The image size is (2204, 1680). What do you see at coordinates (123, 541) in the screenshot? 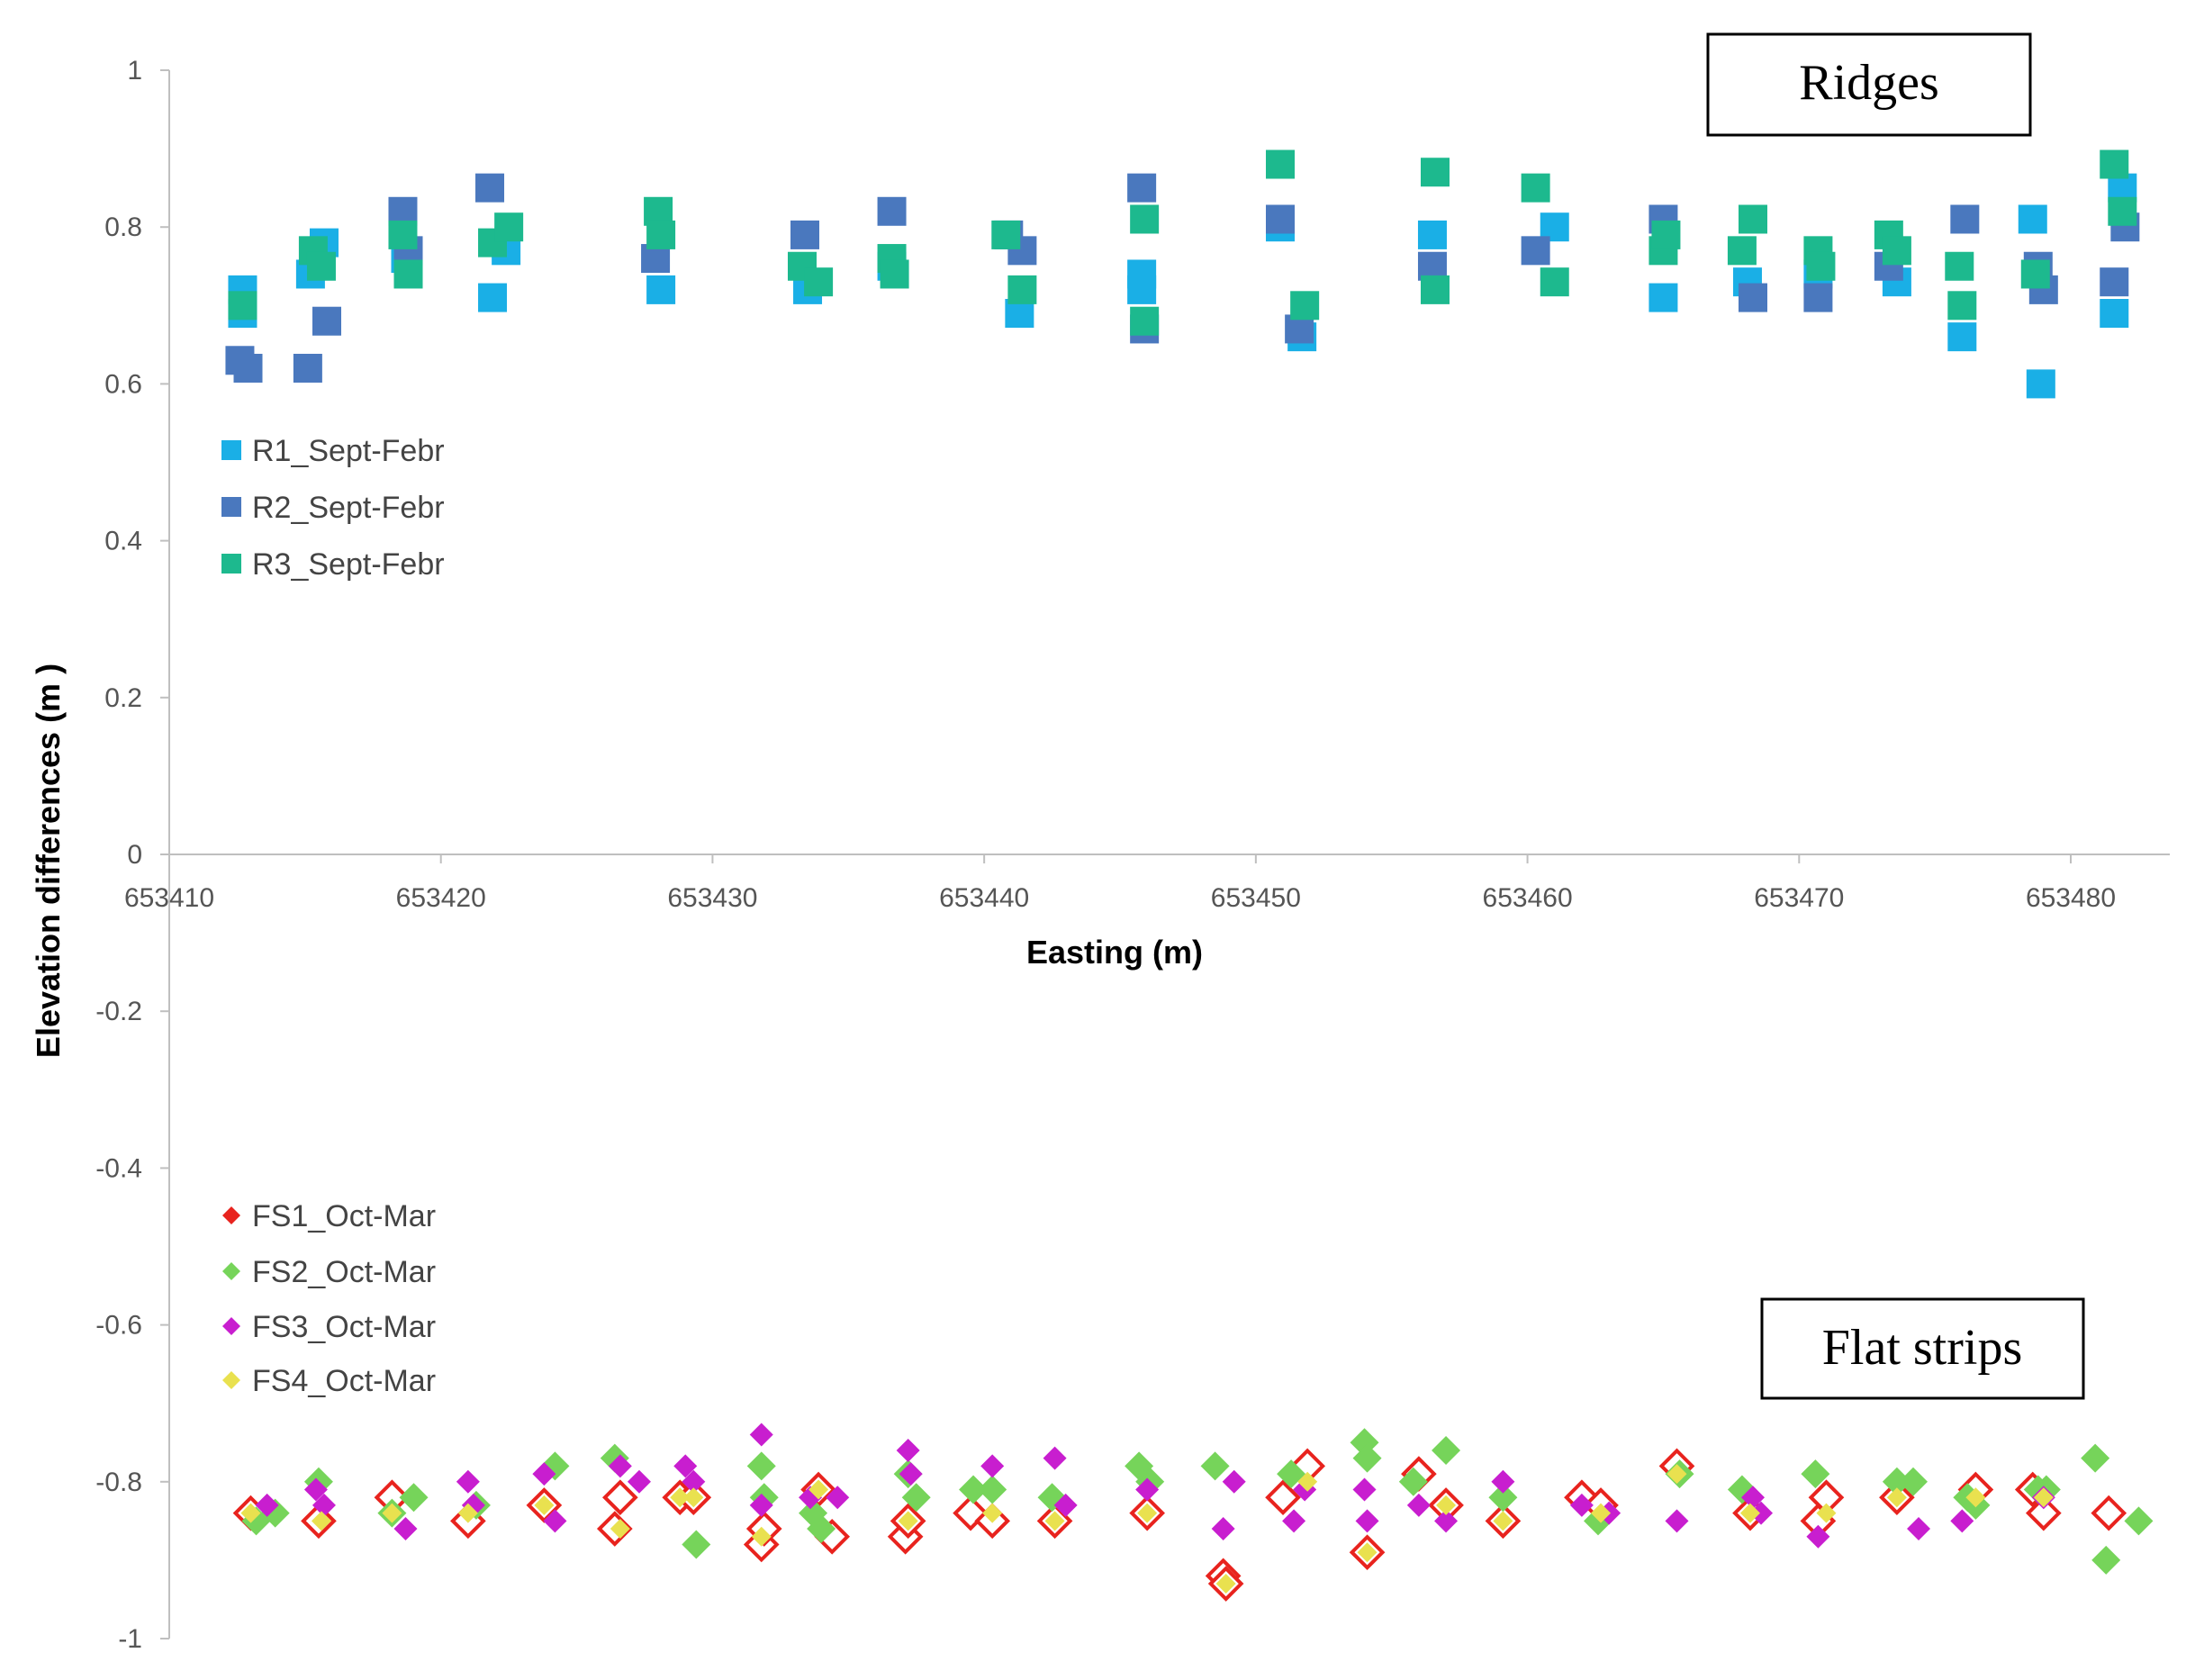
I see `y-tick-label: 0.4` at bounding box center [123, 541].